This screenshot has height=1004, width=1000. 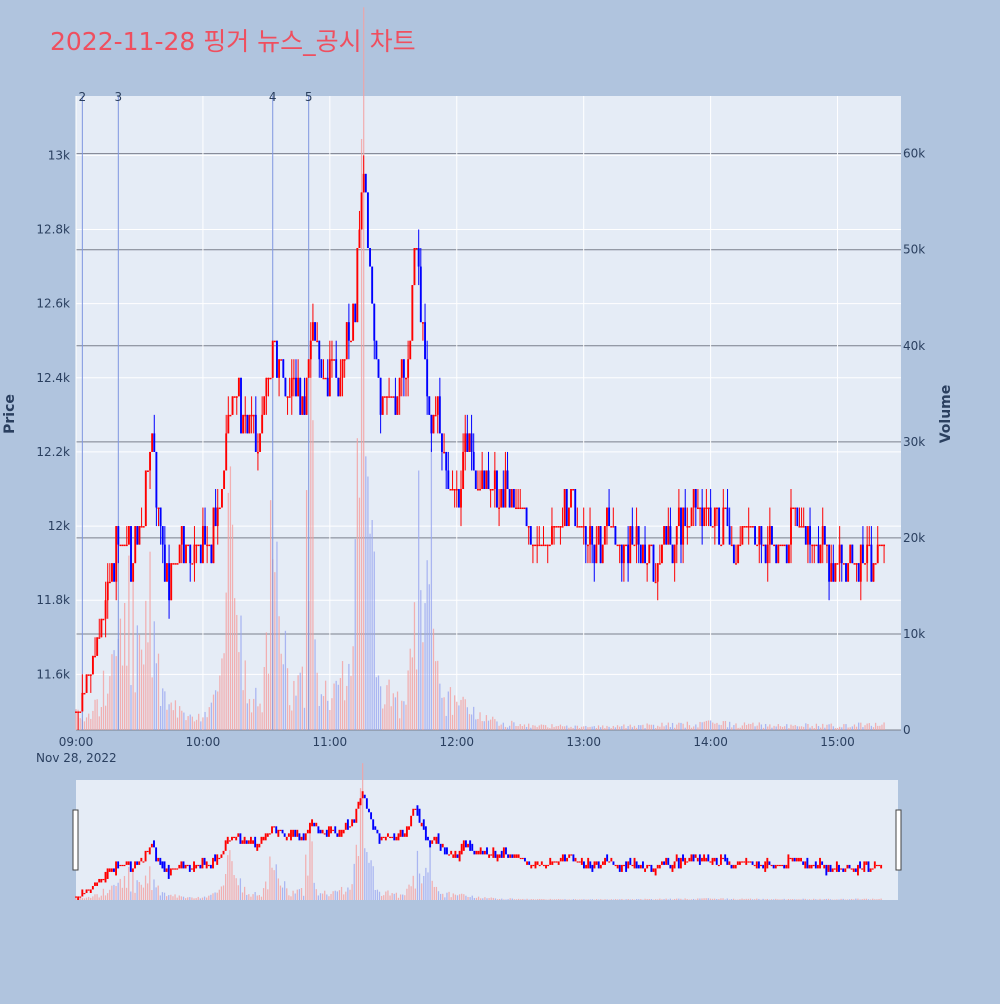 I want to click on range-slider, so click(x=487, y=840).